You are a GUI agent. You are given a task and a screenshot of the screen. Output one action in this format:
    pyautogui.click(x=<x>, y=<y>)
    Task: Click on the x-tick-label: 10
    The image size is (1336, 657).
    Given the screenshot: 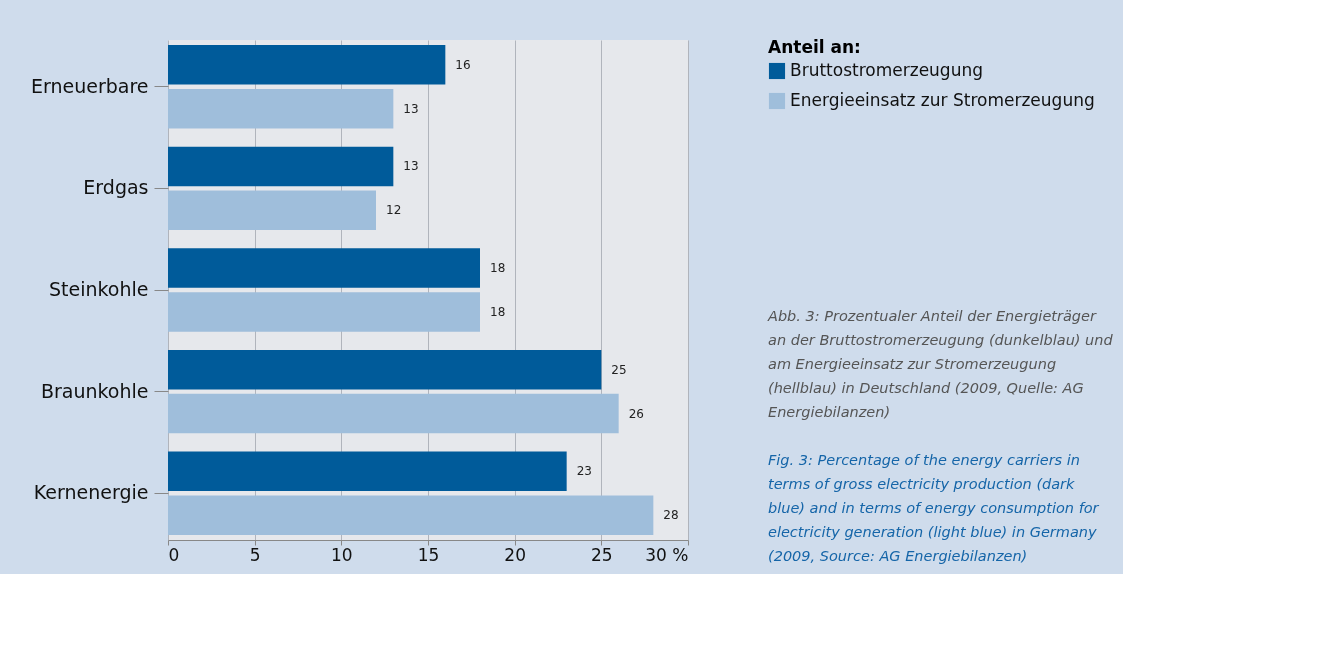 What is the action you would take?
    pyautogui.click(x=342, y=554)
    